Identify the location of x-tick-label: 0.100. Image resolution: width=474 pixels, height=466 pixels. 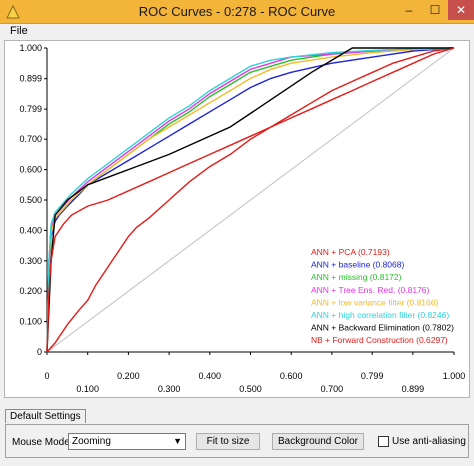
(87, 389).